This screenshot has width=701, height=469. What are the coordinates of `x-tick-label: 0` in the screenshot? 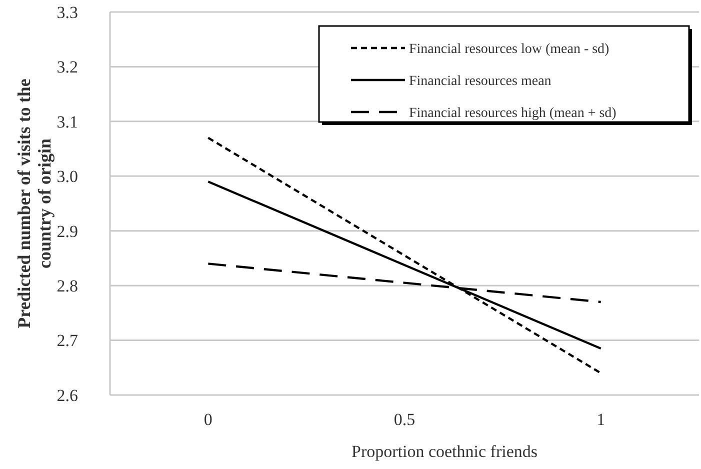 It's located at (208, 419).